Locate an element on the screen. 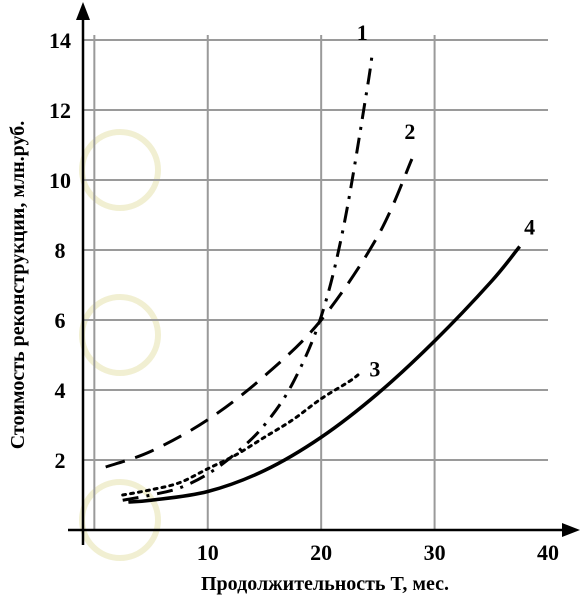 The image size is (582, 600). curve-label-4: 4 is located at coordinates (529, 227).